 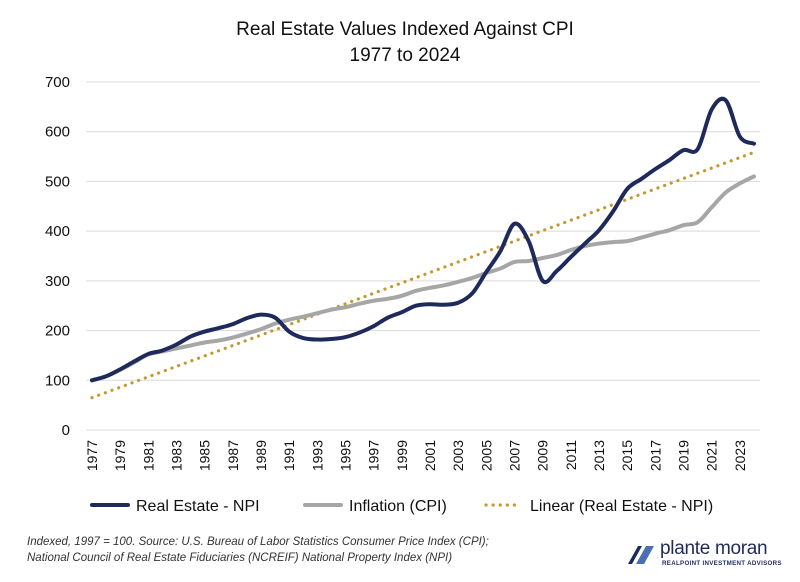 I want to click on x-tick-label-2003: 2003, so click(x=458, y=455).